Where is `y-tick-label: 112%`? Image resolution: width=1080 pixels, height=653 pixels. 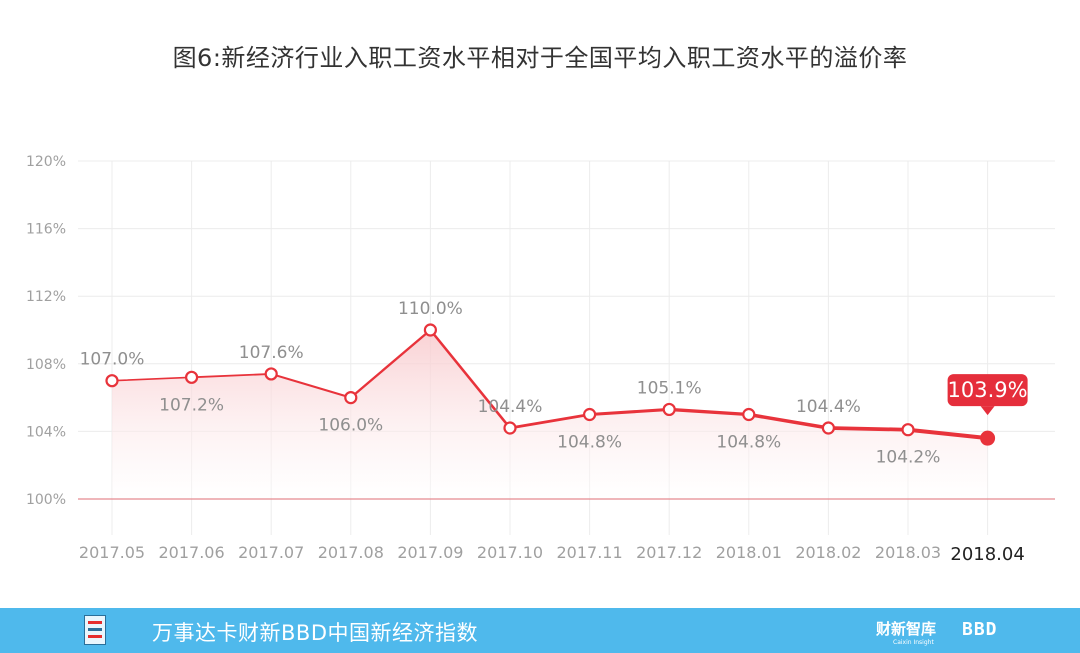
y-tick-label: 112% is located at coordinates (46, 297).